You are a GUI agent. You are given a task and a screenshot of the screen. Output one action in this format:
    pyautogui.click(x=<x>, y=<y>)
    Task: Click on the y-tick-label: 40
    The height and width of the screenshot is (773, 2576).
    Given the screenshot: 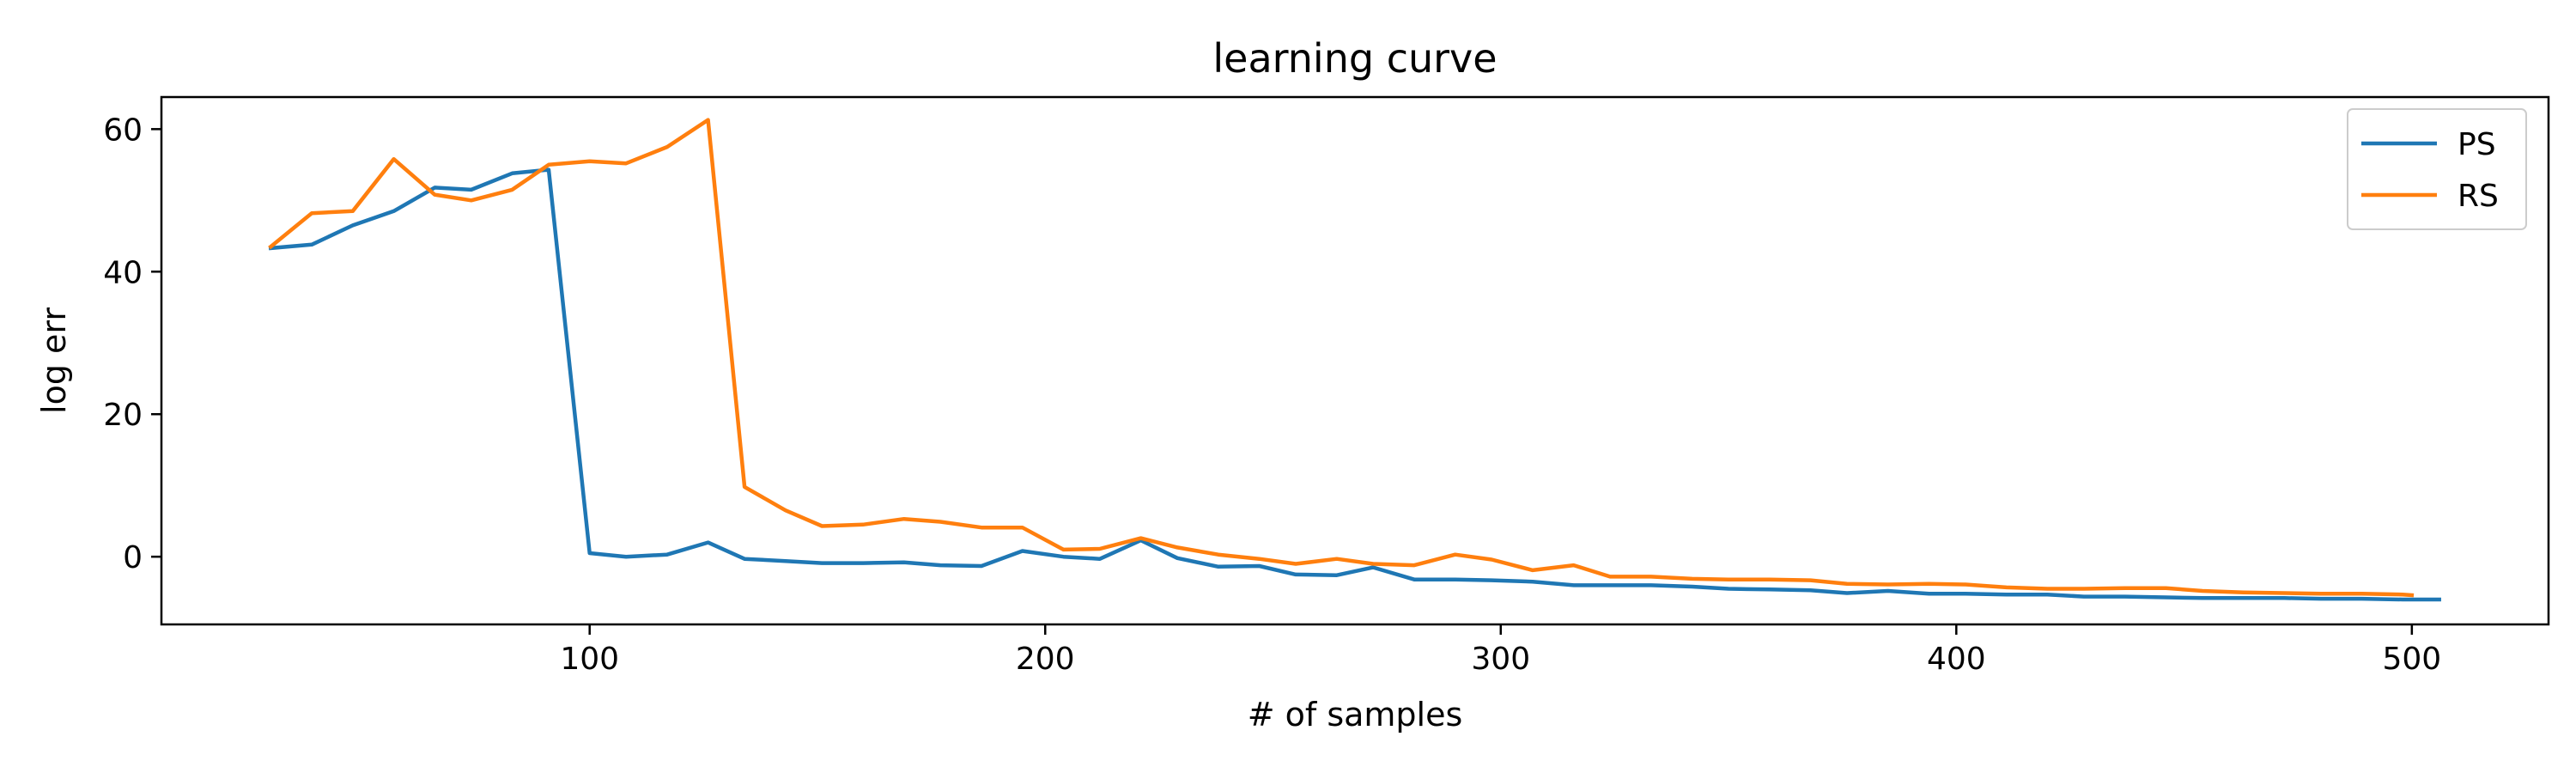 What is the action you would take?
    pyautogui.click(x=123, y=272)
    